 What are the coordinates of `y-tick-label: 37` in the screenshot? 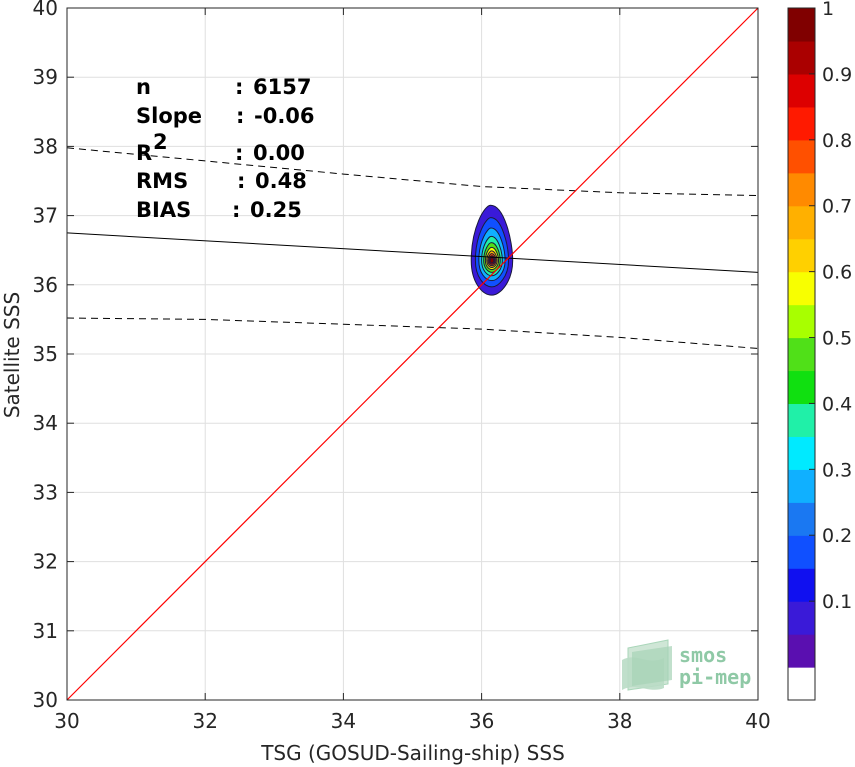 It's located at (45, 216).